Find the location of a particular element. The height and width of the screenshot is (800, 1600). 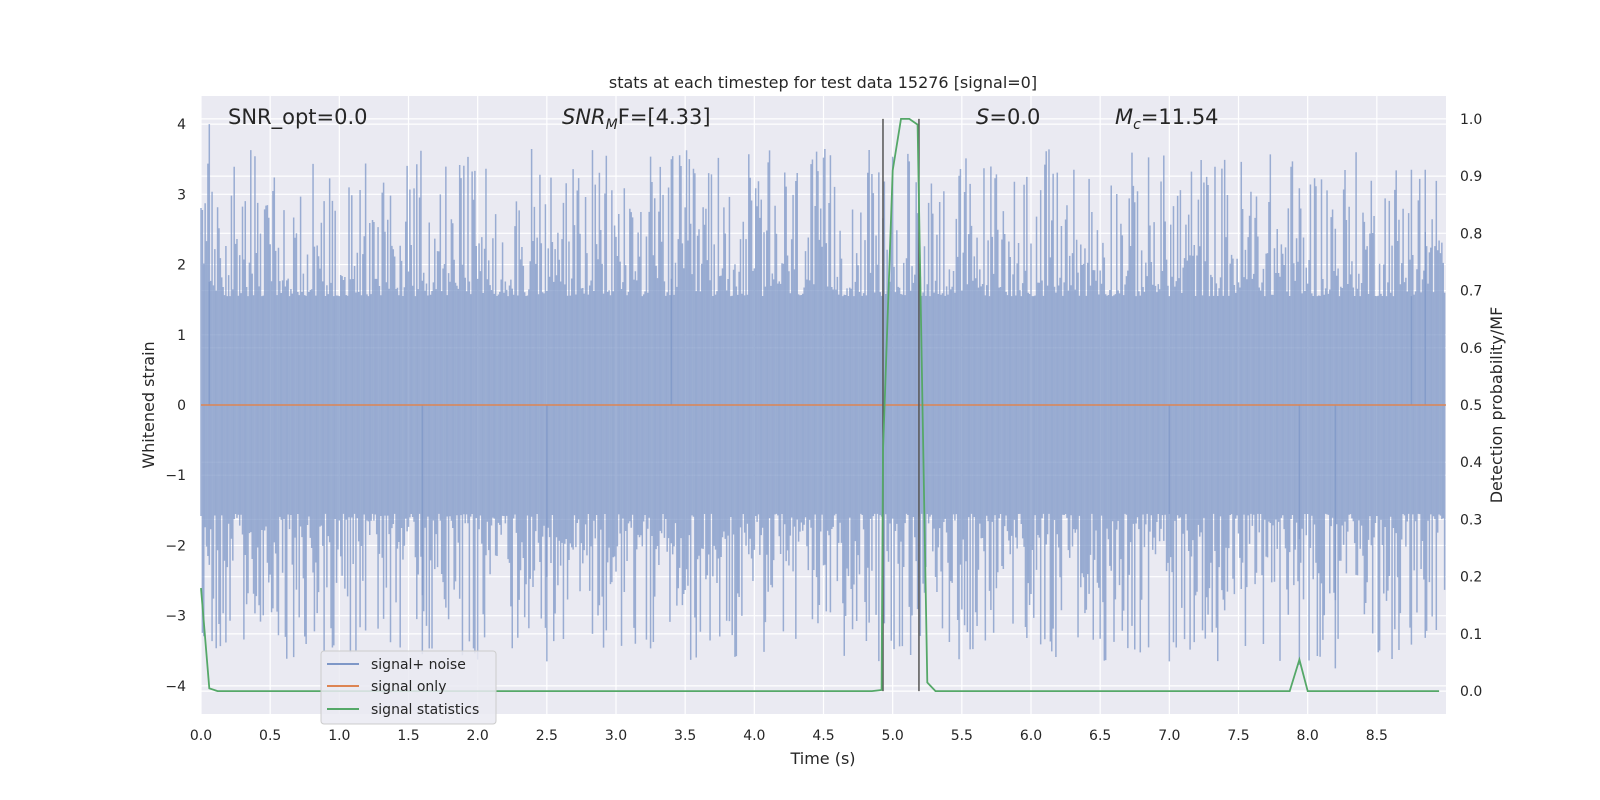

x-tick-label: 3.5 is located at coordinates (685, 736).